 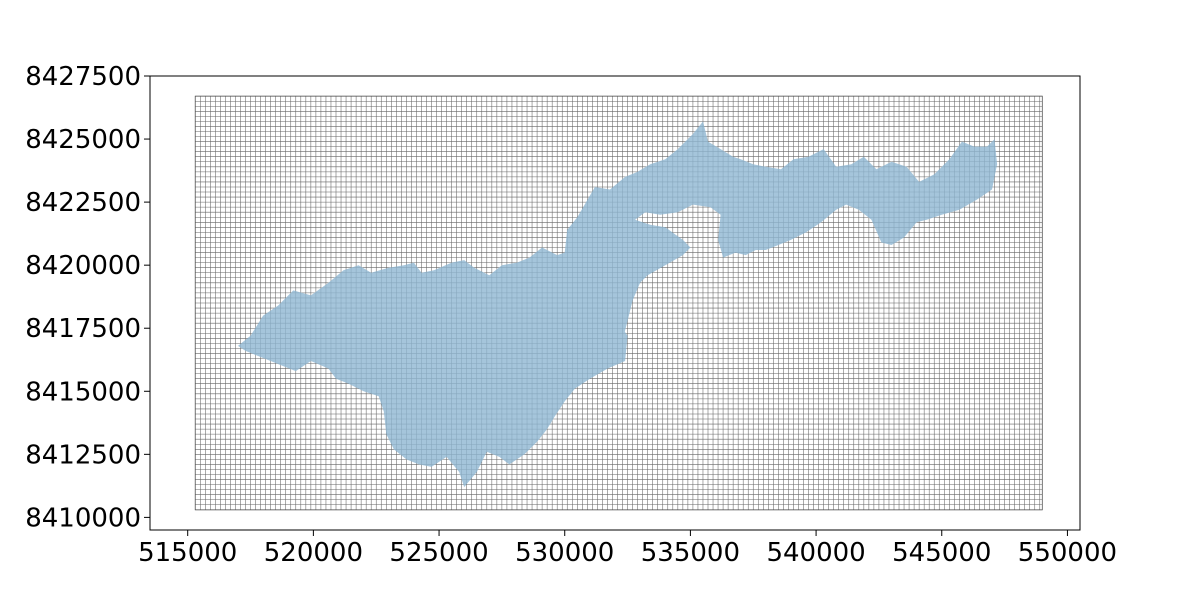 What do you see at coordinates (187, 553) in the screenshot?
I see `x-tick-label: 515000` at bounding box center [187, 553].